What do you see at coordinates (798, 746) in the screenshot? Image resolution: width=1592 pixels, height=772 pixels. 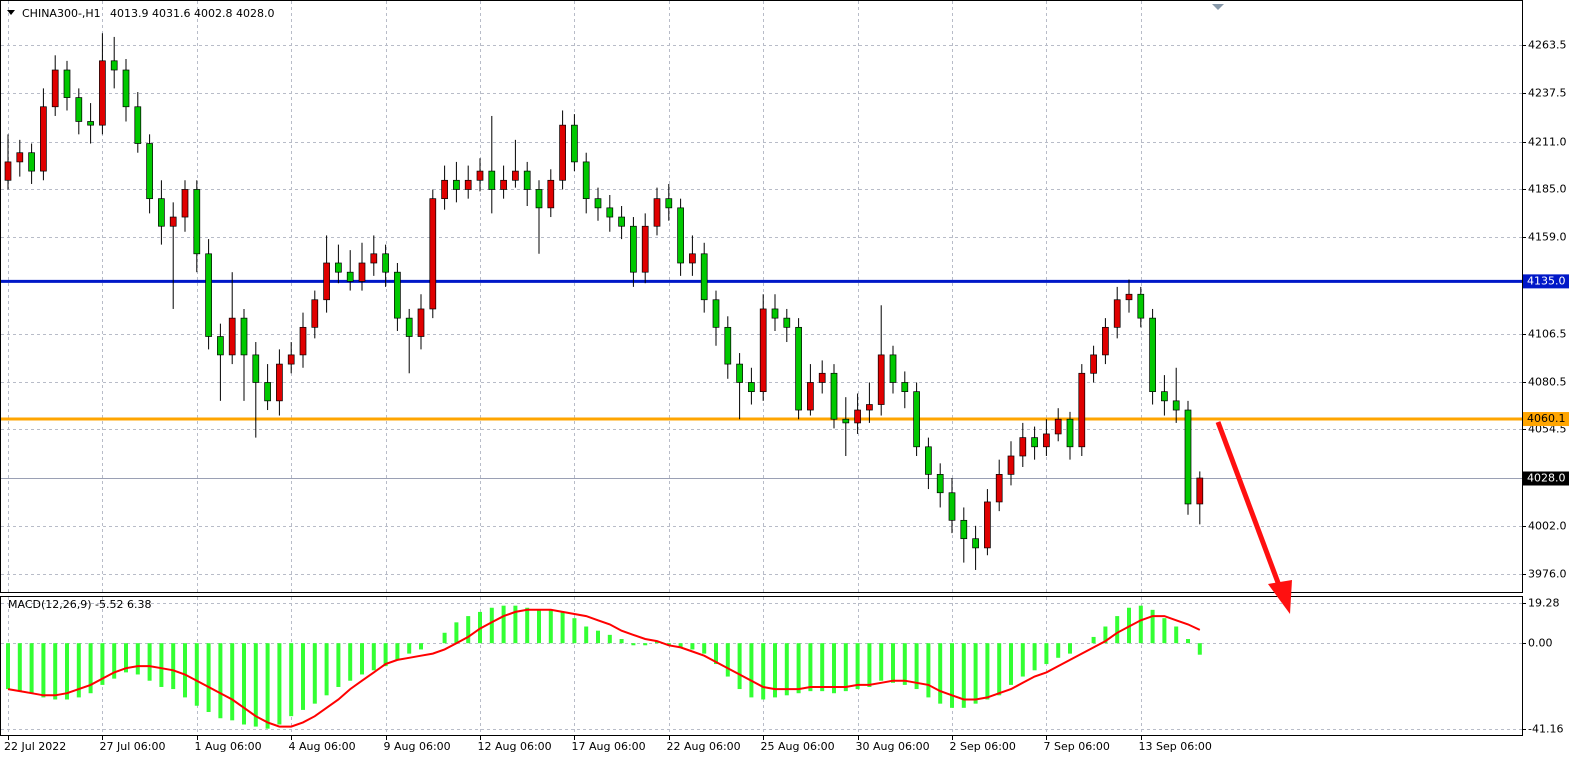 I see `x-tick-label: 25 Aug 06:00` at bounding box center [798, 746].